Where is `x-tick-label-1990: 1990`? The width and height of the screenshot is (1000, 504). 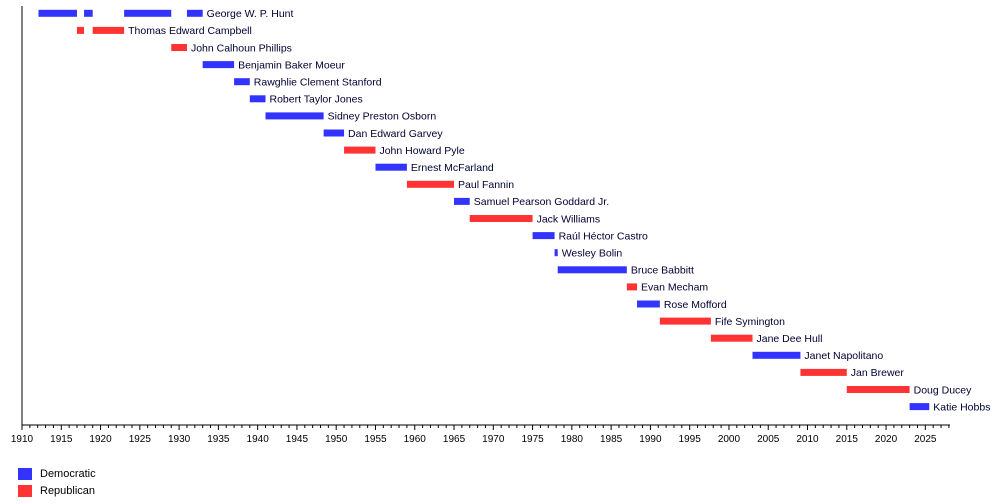
x-tick-label-1990: 1990 is located at coordinates (650, 439).